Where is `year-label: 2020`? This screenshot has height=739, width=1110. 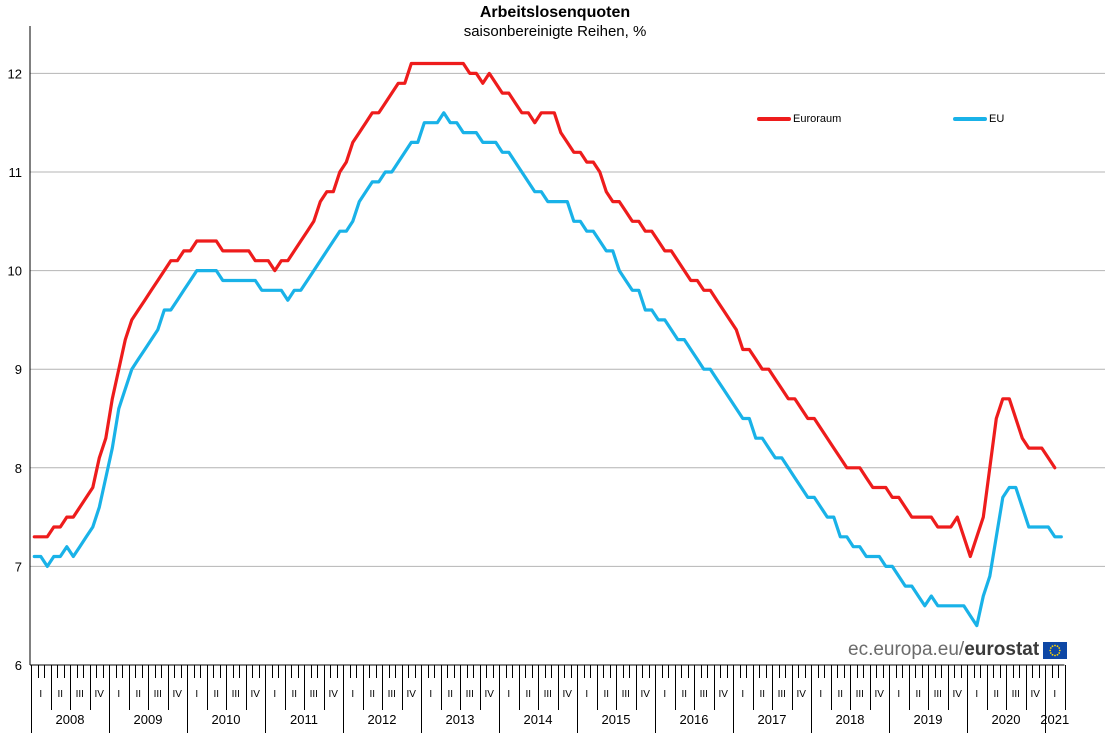 year-label: 2020 is located at coordinates (1006, 719).